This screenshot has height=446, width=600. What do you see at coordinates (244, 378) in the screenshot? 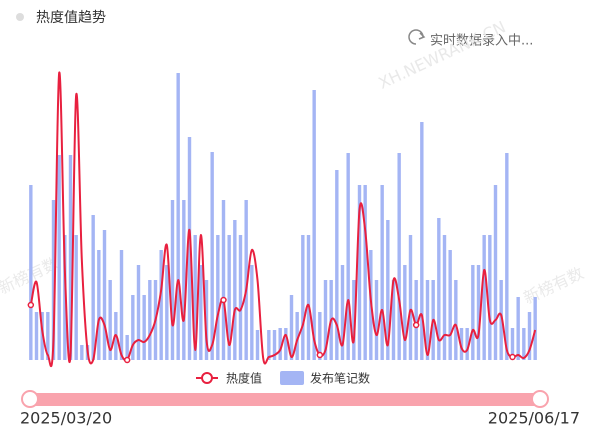
I see `legend-label: 热度值` at bounding box center [244, 378].